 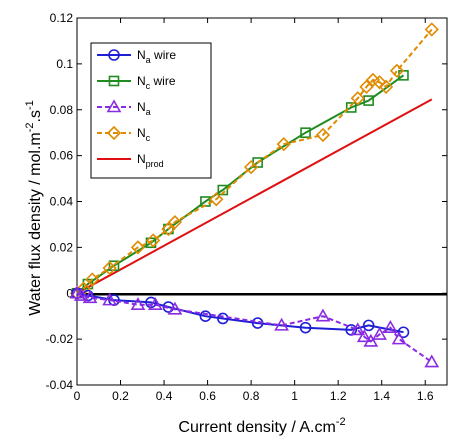 I want to click on x-tick-label: 0.6, so click(x=207, y=396).